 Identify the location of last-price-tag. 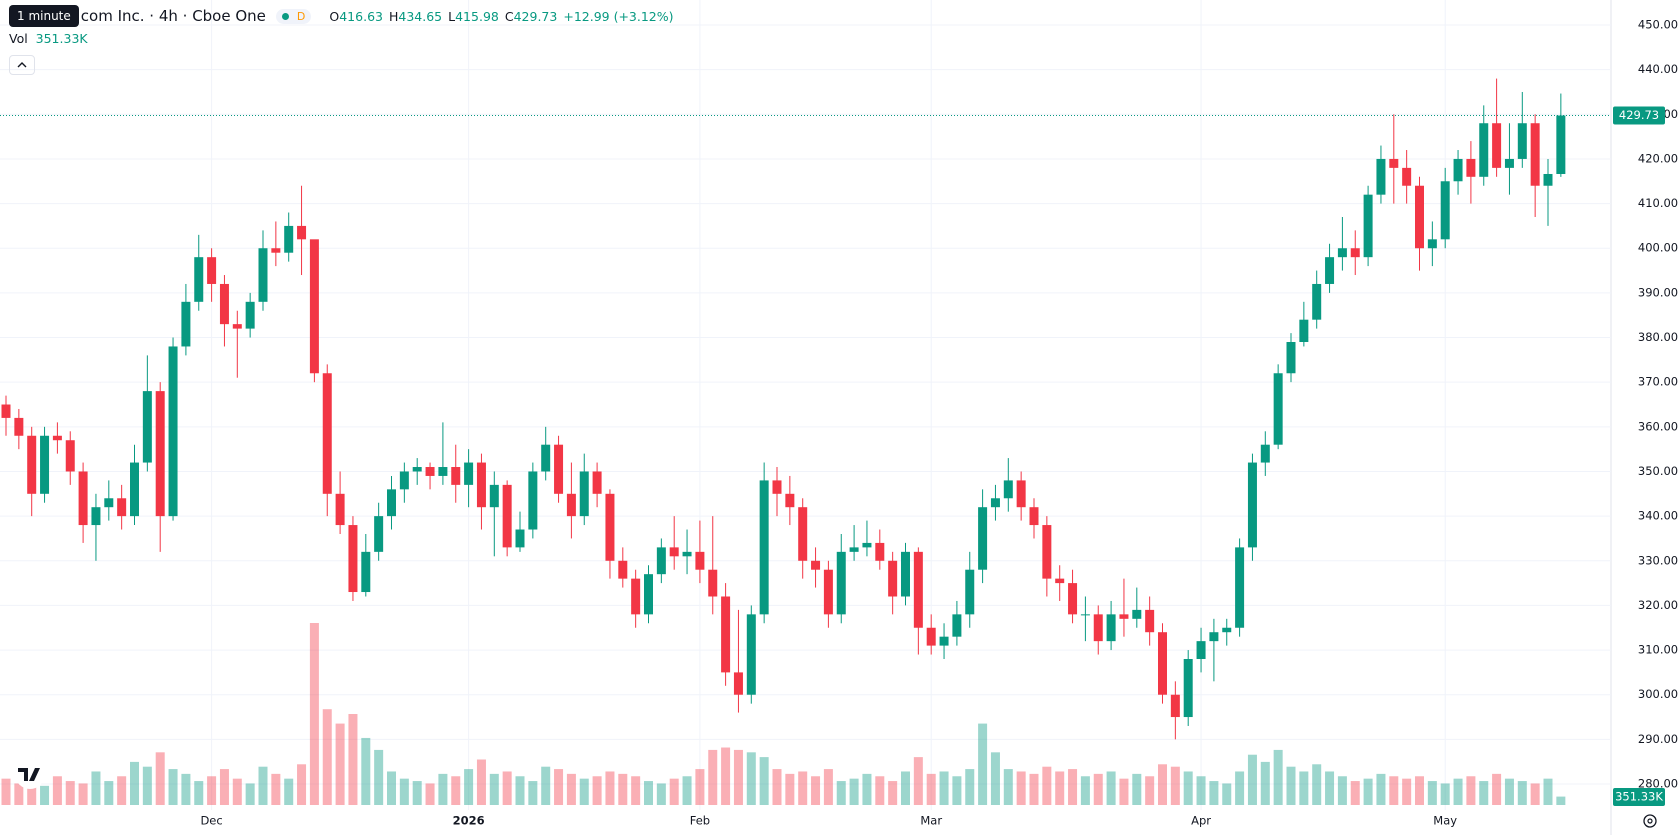
(1639, 115).